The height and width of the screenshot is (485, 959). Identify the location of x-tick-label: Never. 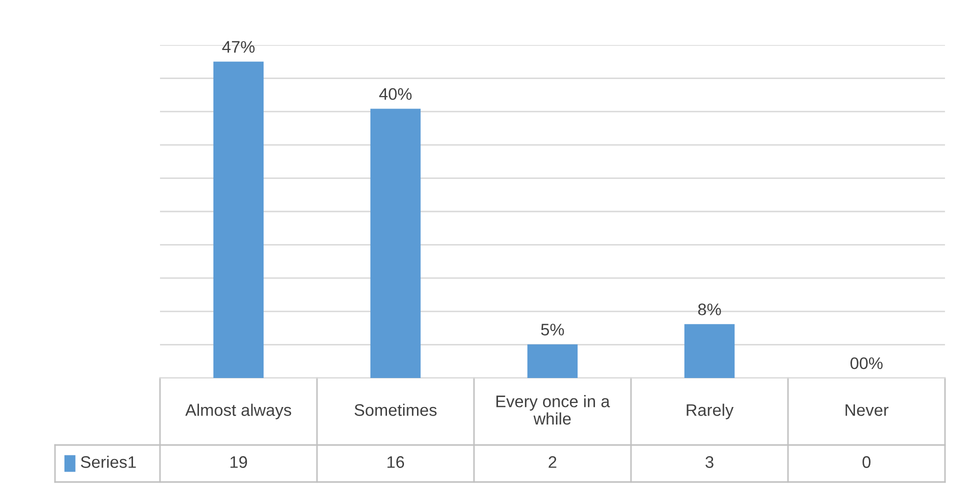
(867, 410).